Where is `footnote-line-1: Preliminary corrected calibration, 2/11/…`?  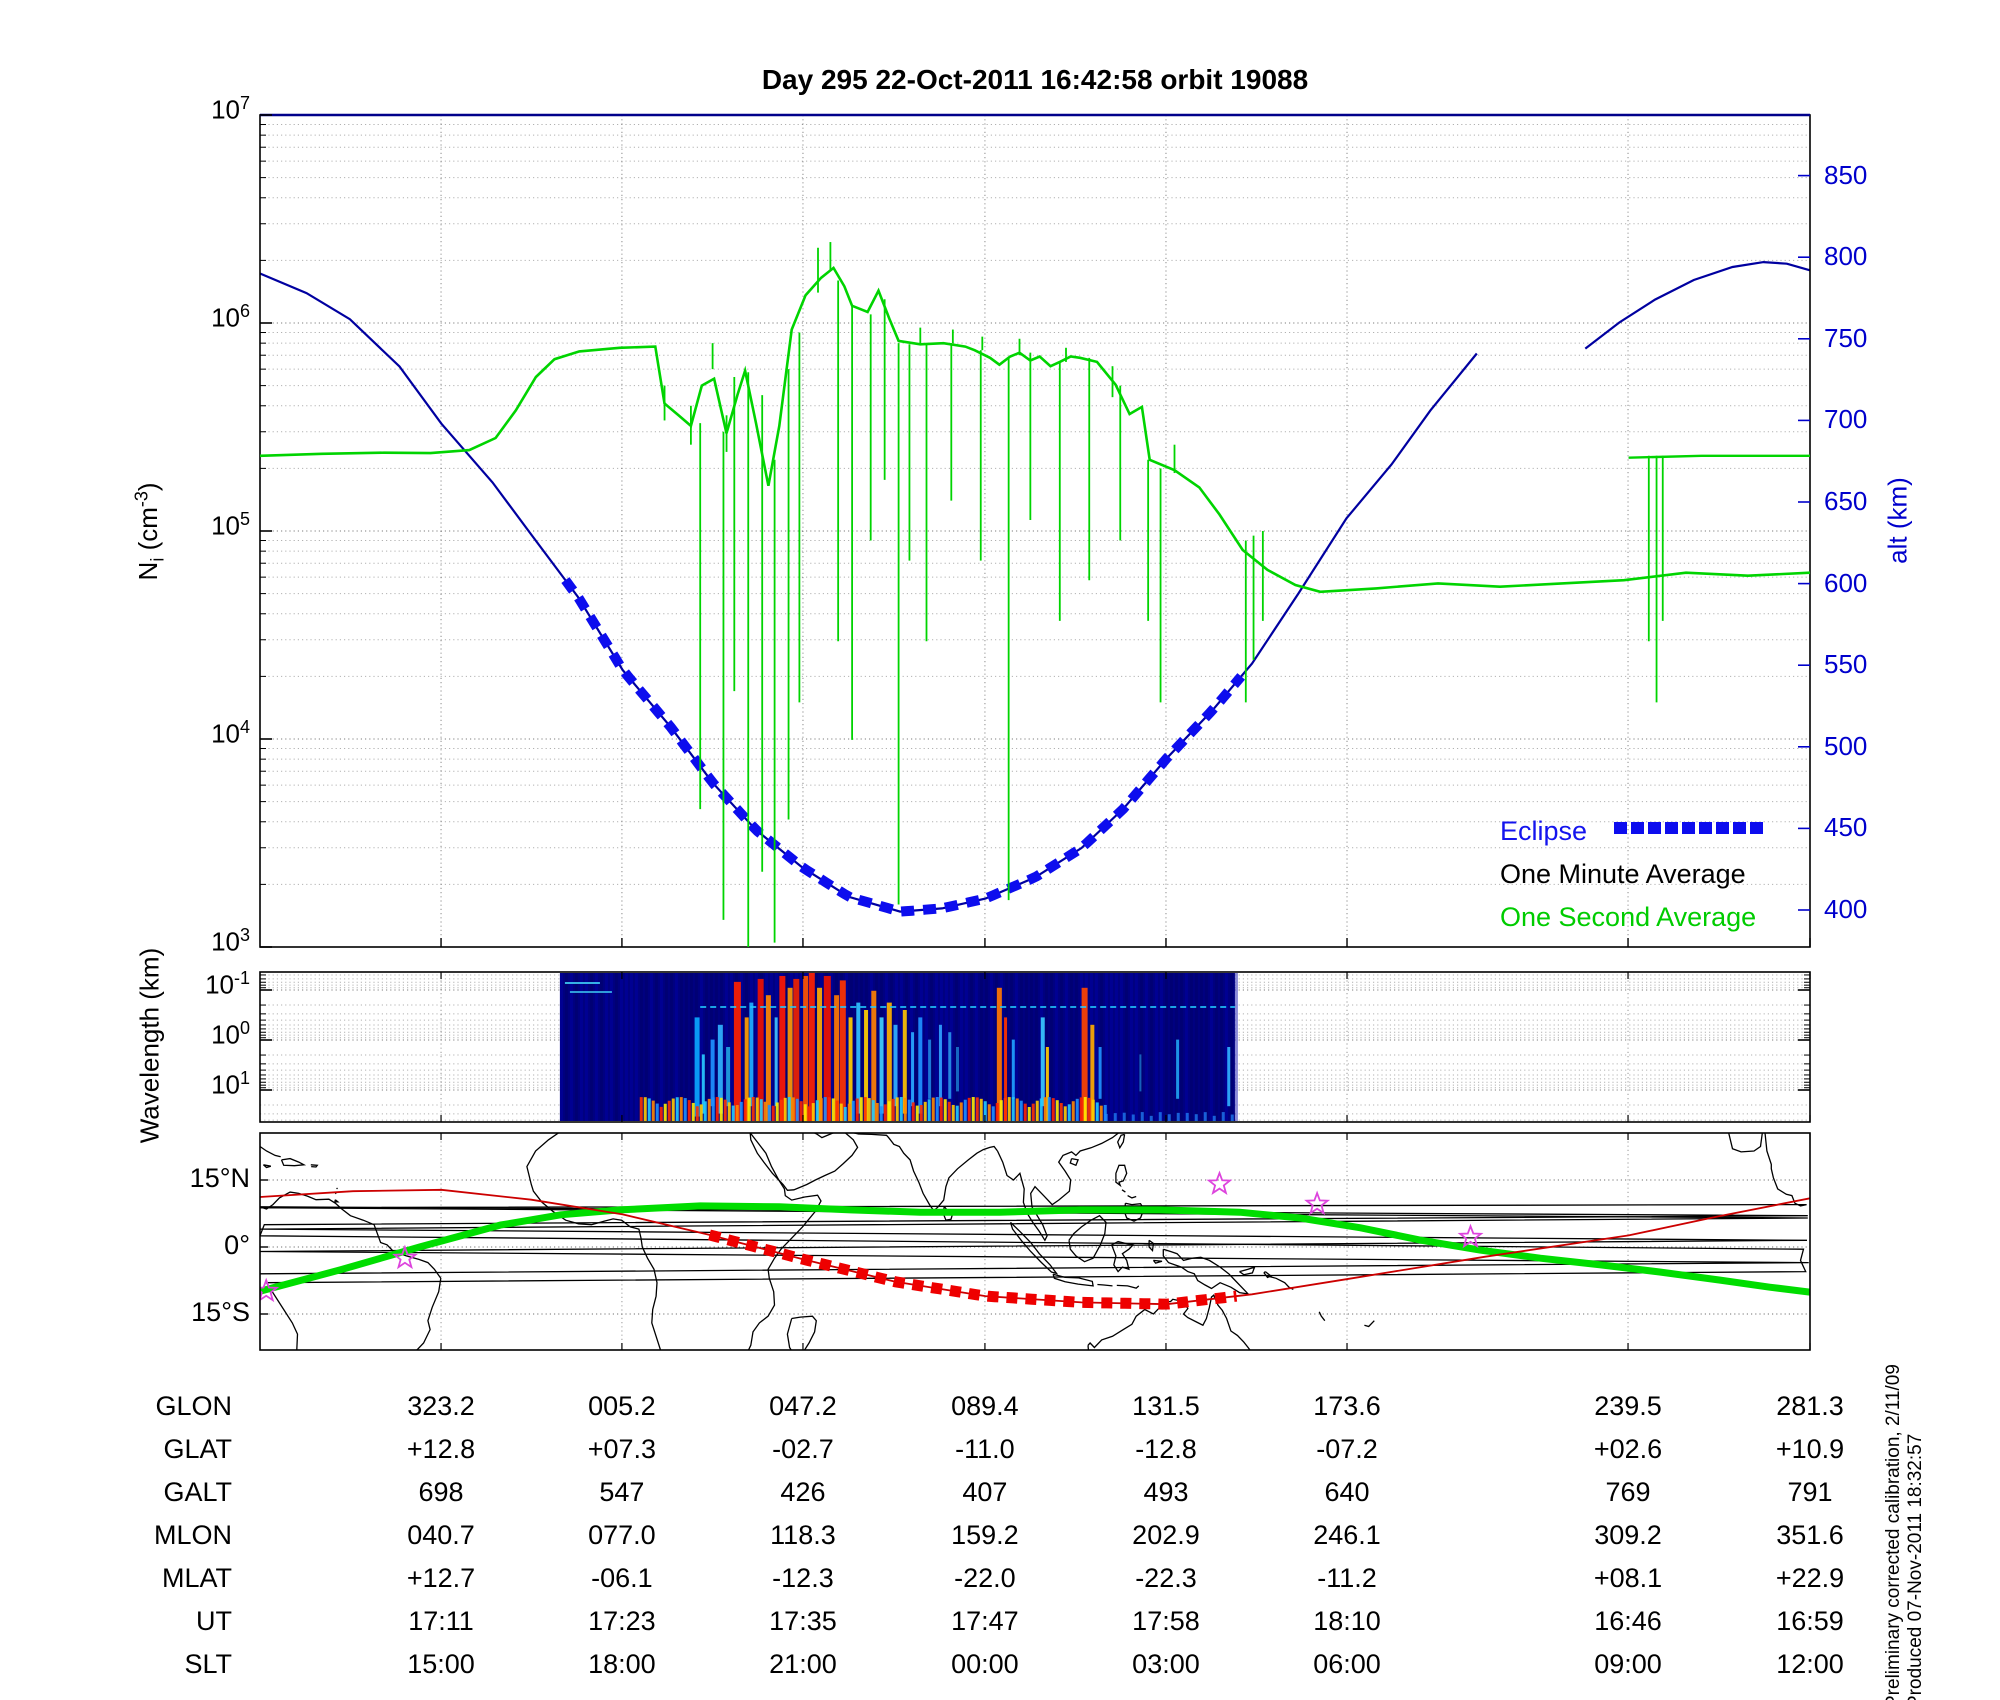
footnote-line-1: Preliminary corrected calibration, 2/11/… is located at coordinates (1893, 1532).